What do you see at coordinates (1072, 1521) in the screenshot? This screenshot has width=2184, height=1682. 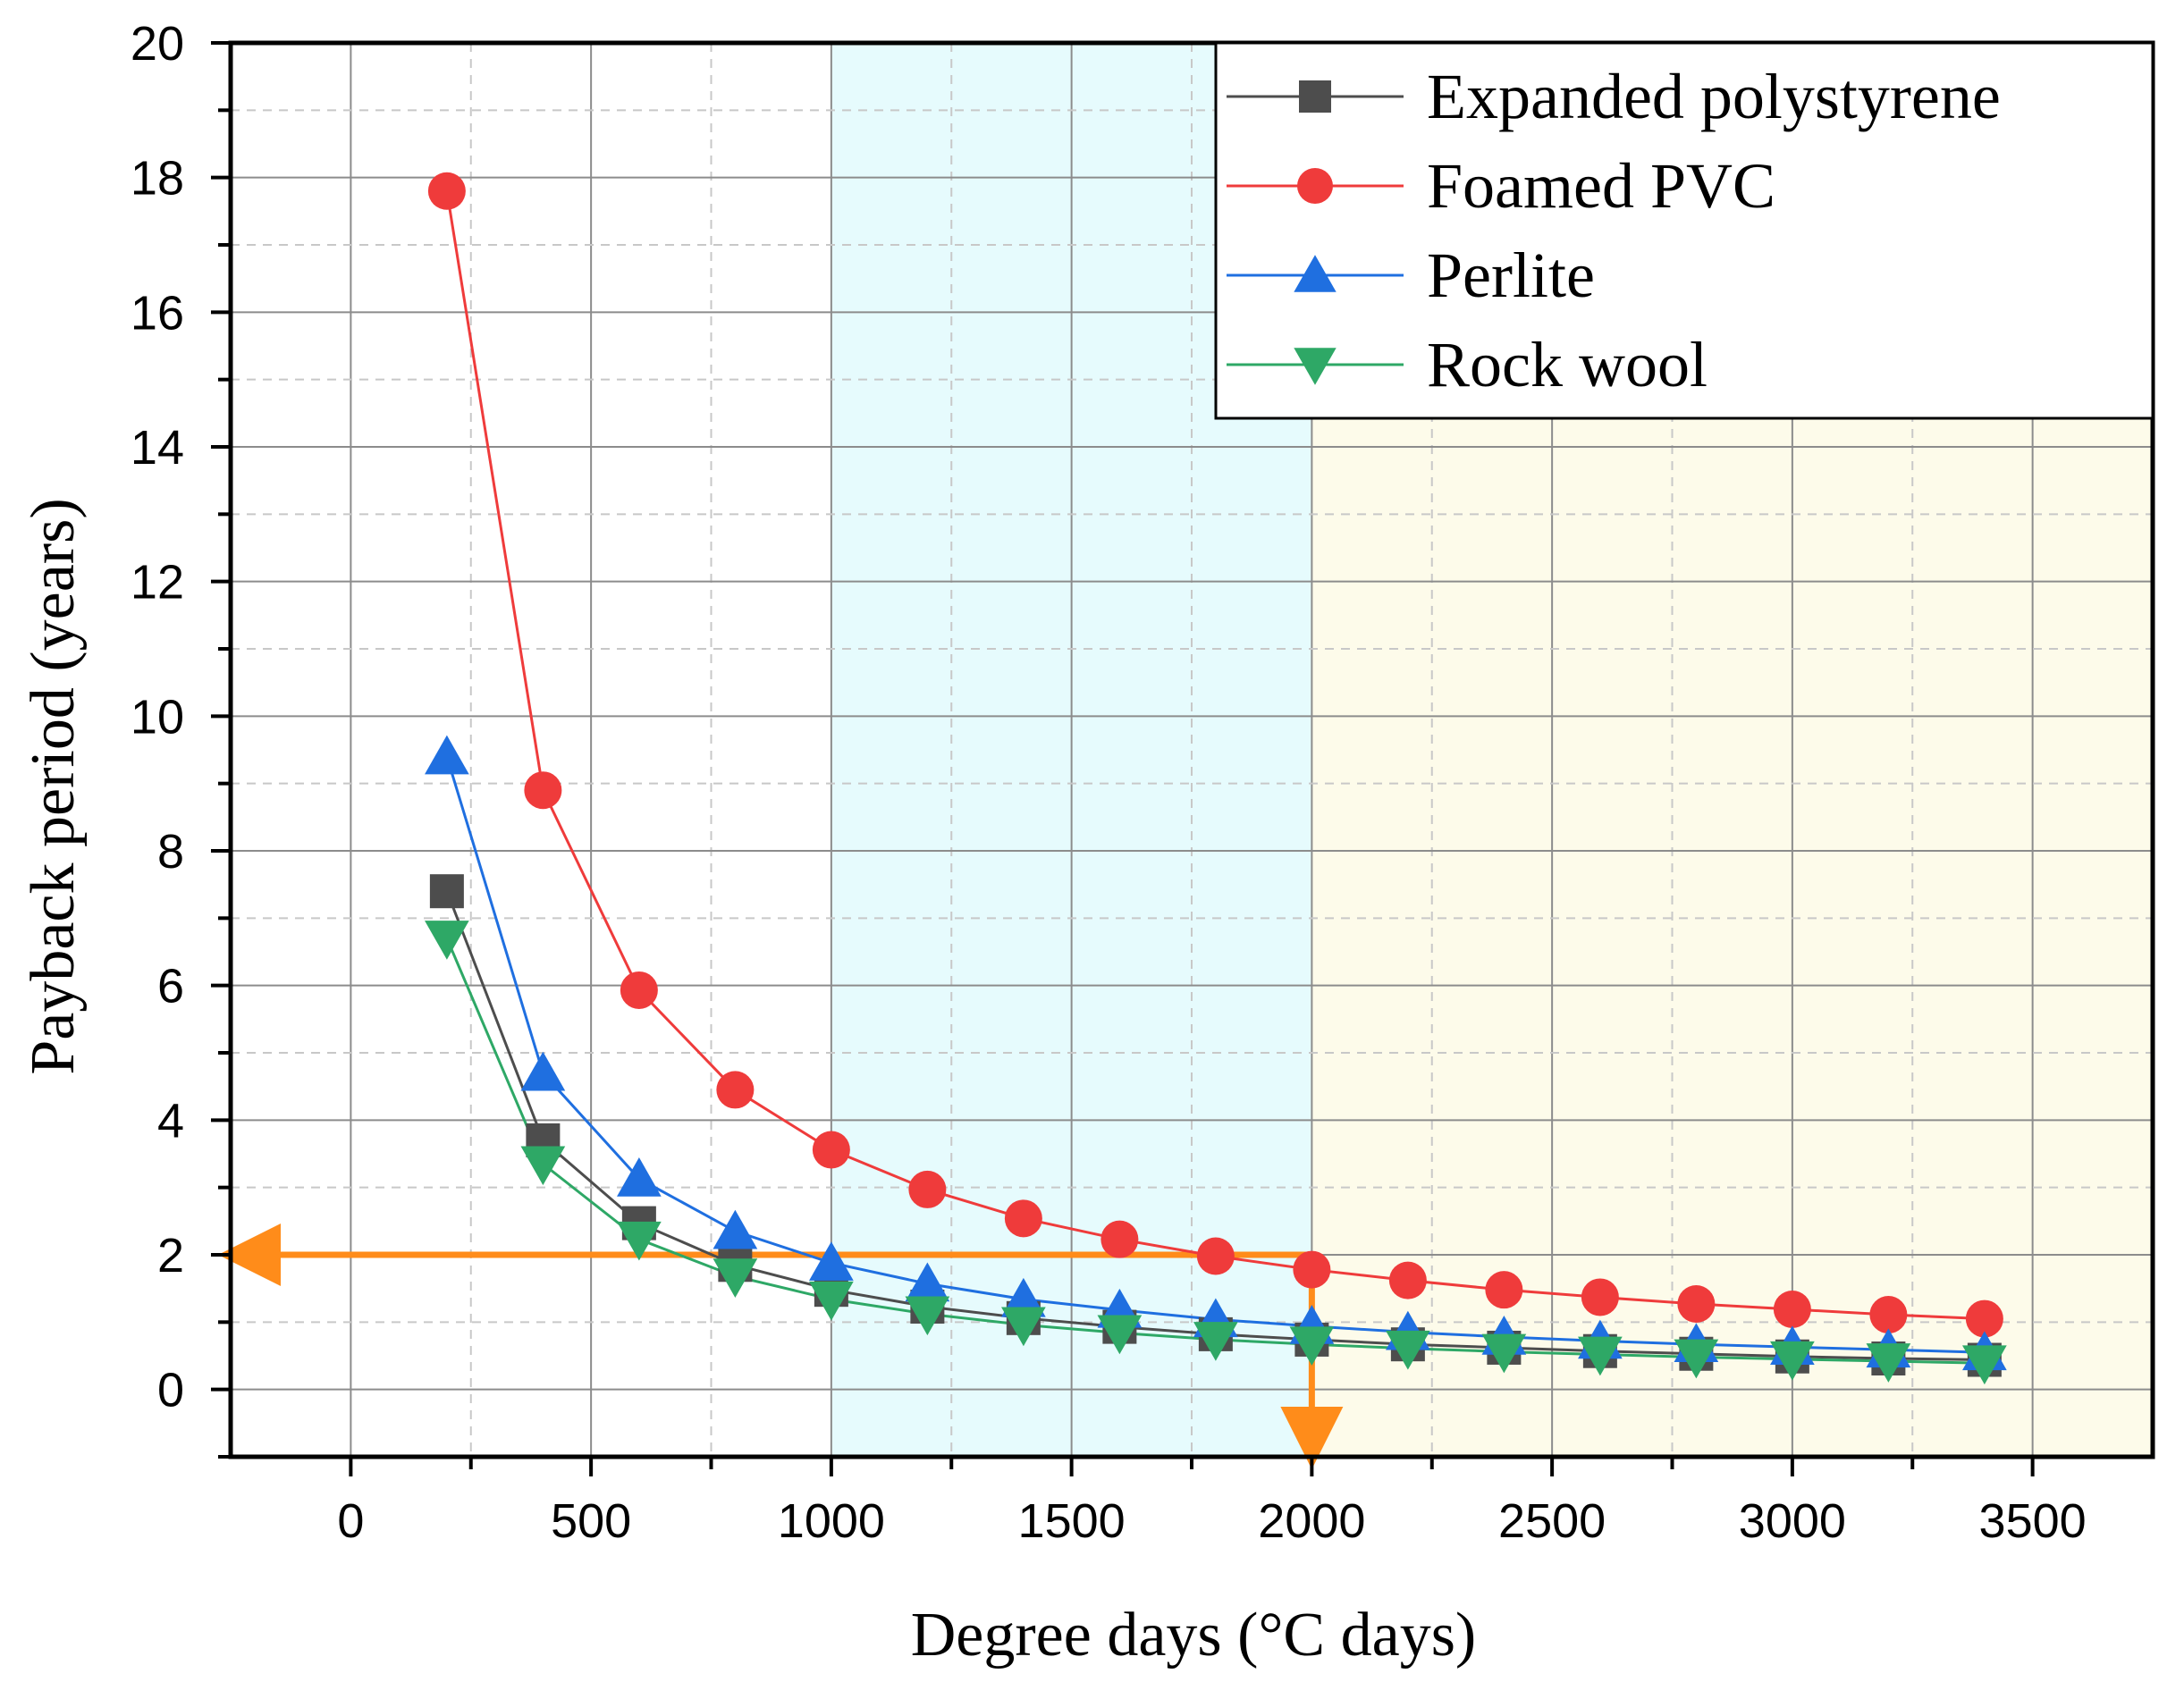 I see `x-tick-label: 1500` at bounding box center [1072, 1521].